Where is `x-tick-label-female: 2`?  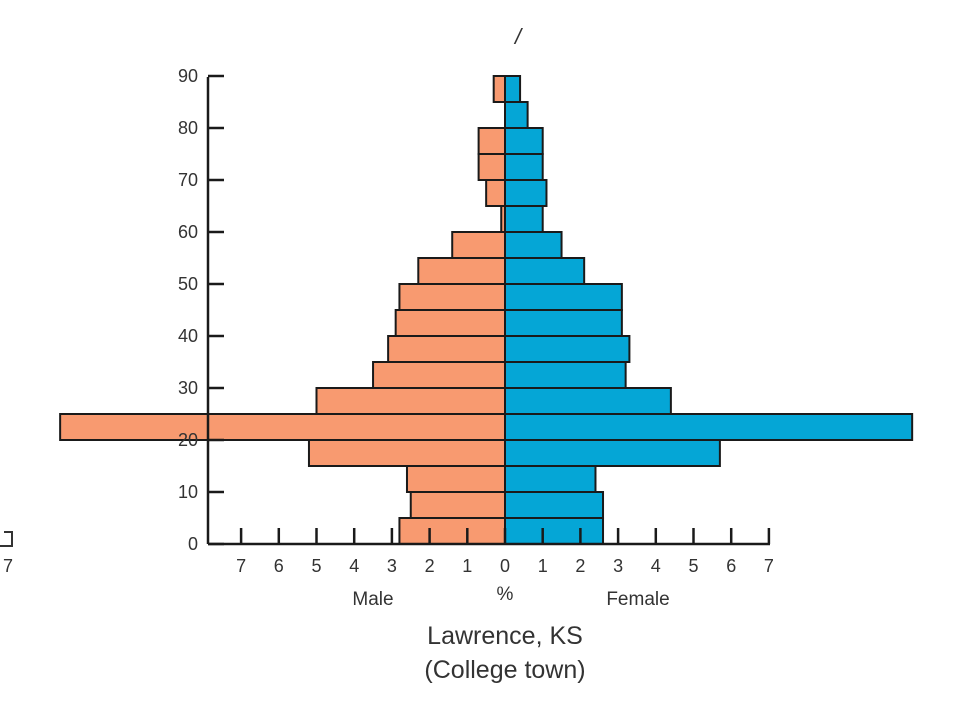
x-tick-label-female: 2 is located at coordinates (580, 566).